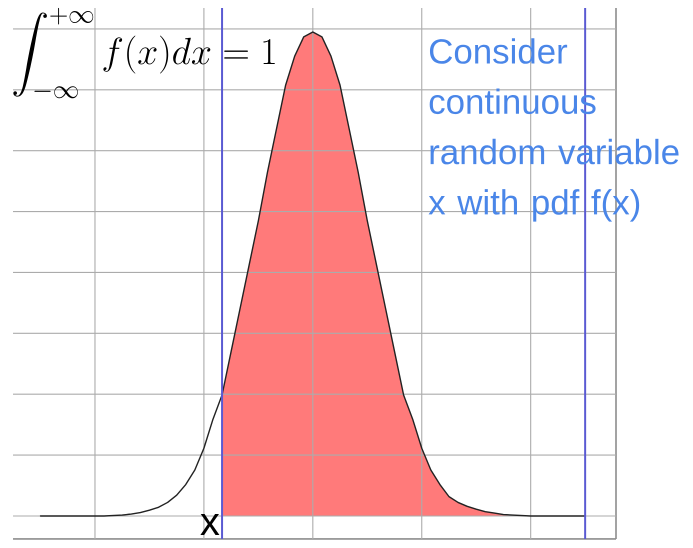 This screenshot has height=548, width=693. Describe the element at coordinates (210, 524) in the screenshot. I see `annotation: x` at that location.